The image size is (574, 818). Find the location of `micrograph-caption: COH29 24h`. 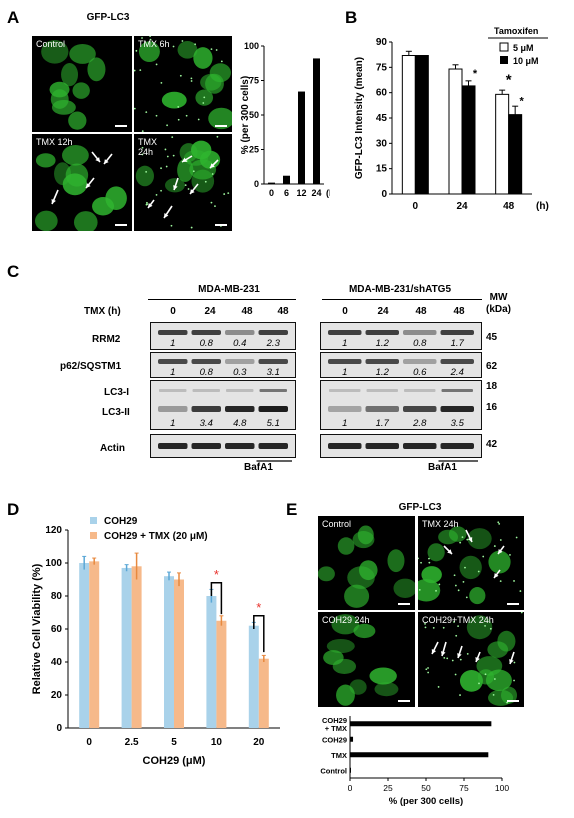

micrograph-caption: COH29 24h is located at coordinates (346, 620).